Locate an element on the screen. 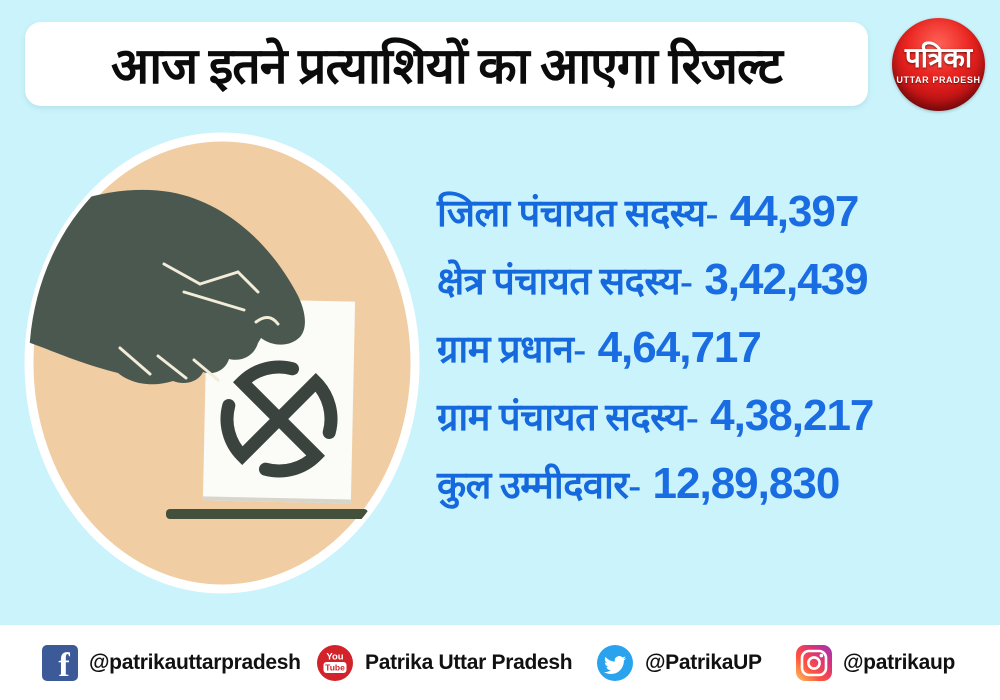 Image resolution: width=1000 pixels, height=700 pixels. stat-label: क्षेत्र पंचायत सदस्य- is located at coordinates (565, 282).